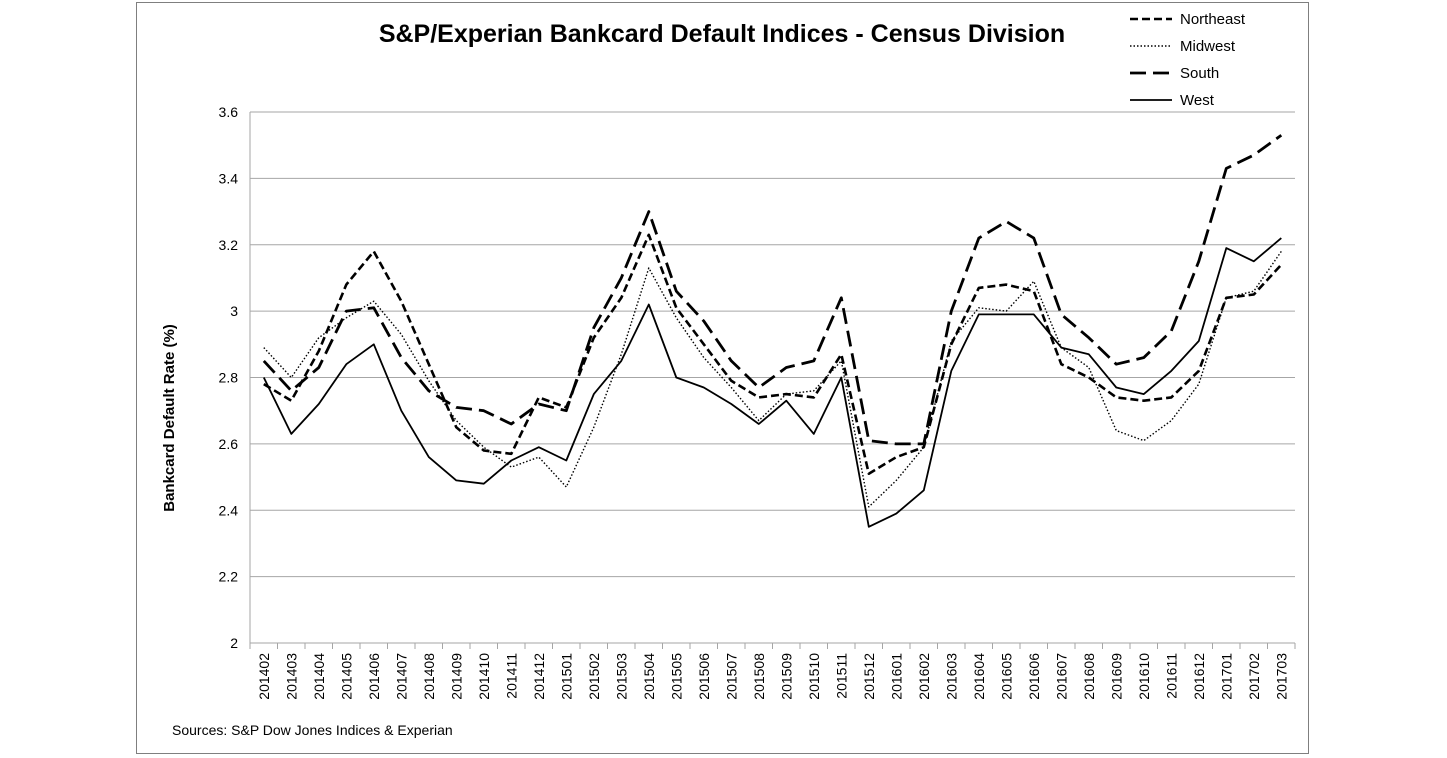  I want to click on x-tick-label: 201510, so click(814, 676).